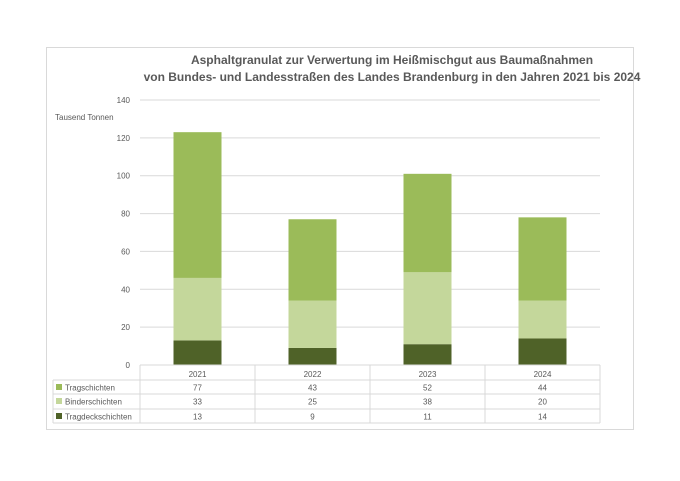 The width and height of the screenshot is (680, 481). I want to click on y-axis-label: Tausend Tonnen, so click(84, 117).